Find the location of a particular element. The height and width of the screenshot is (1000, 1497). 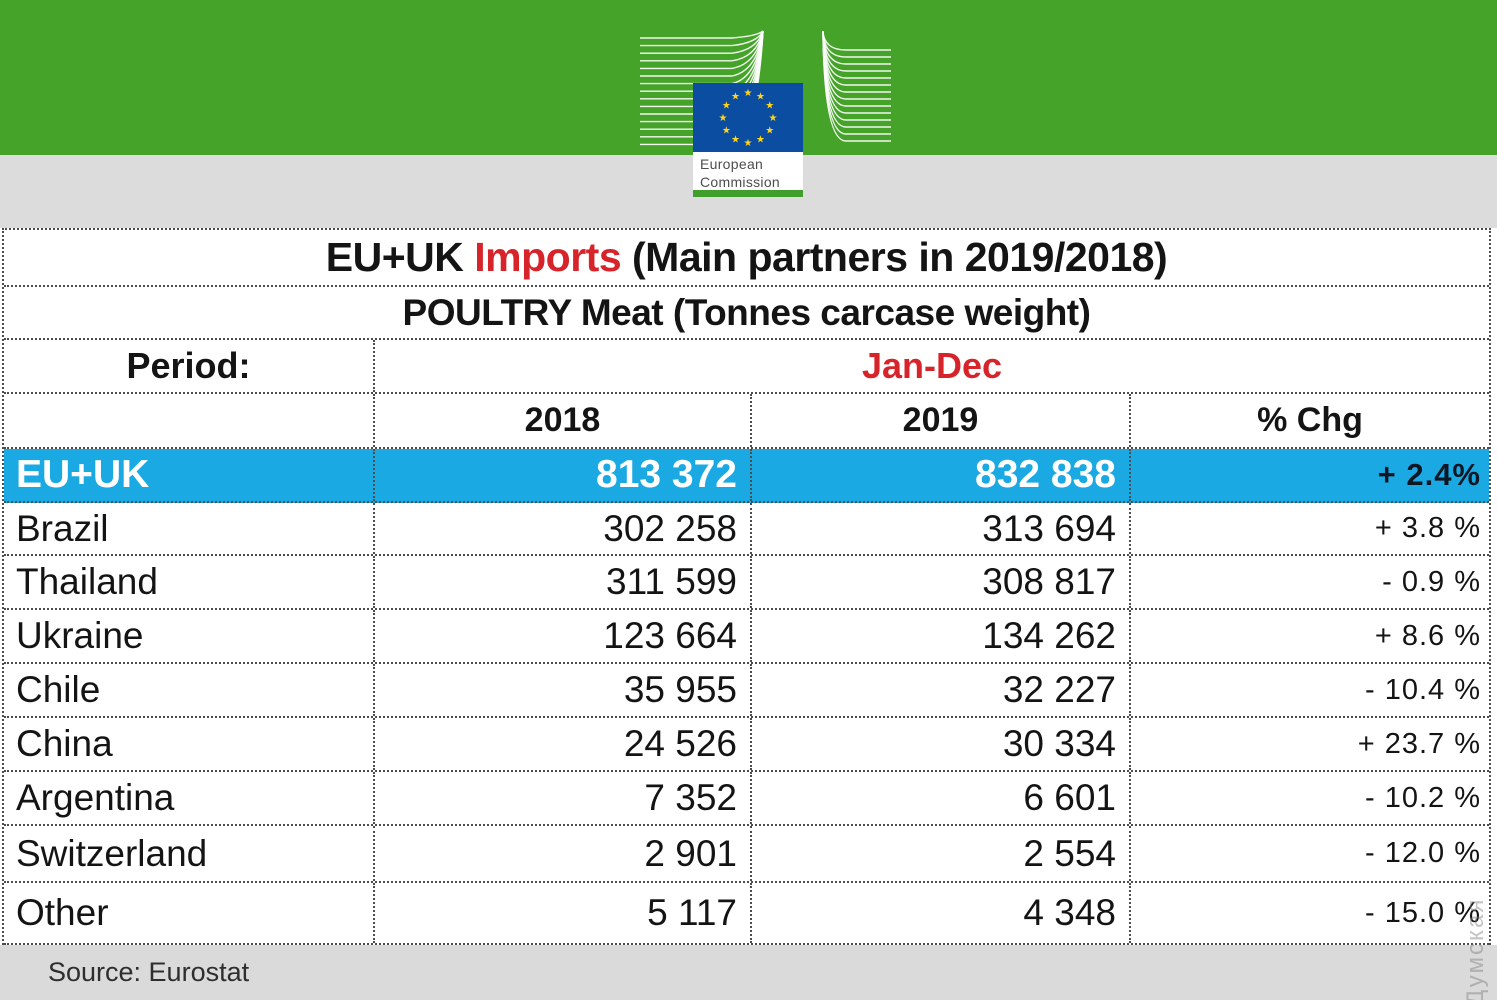

title-highlight: Imports is located at coordinates (548, 257).